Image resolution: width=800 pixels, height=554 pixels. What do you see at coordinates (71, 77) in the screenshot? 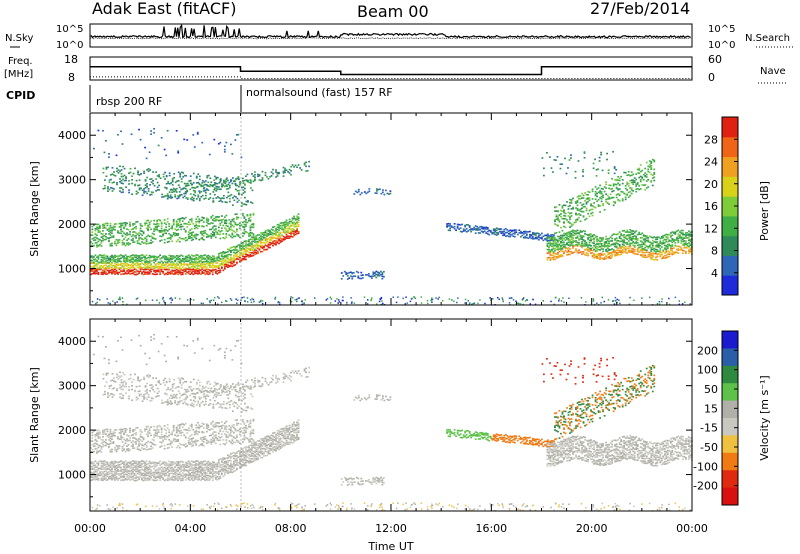
I see `freq-tick-bottom: 8` at bounding box center [71, 77].